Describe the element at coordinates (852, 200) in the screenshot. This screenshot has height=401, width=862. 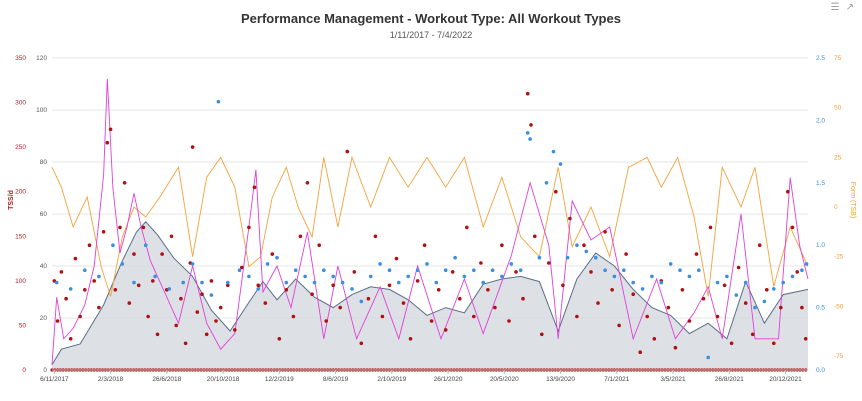
I see `form-axis-label: Form (TSB)` at that location.